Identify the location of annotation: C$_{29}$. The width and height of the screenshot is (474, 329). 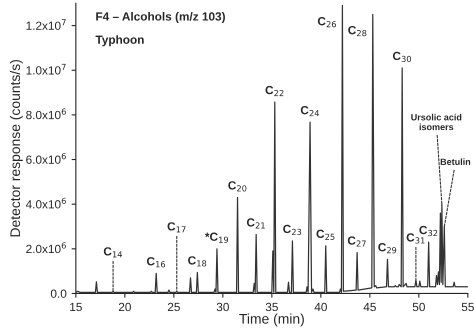
(387, 248).